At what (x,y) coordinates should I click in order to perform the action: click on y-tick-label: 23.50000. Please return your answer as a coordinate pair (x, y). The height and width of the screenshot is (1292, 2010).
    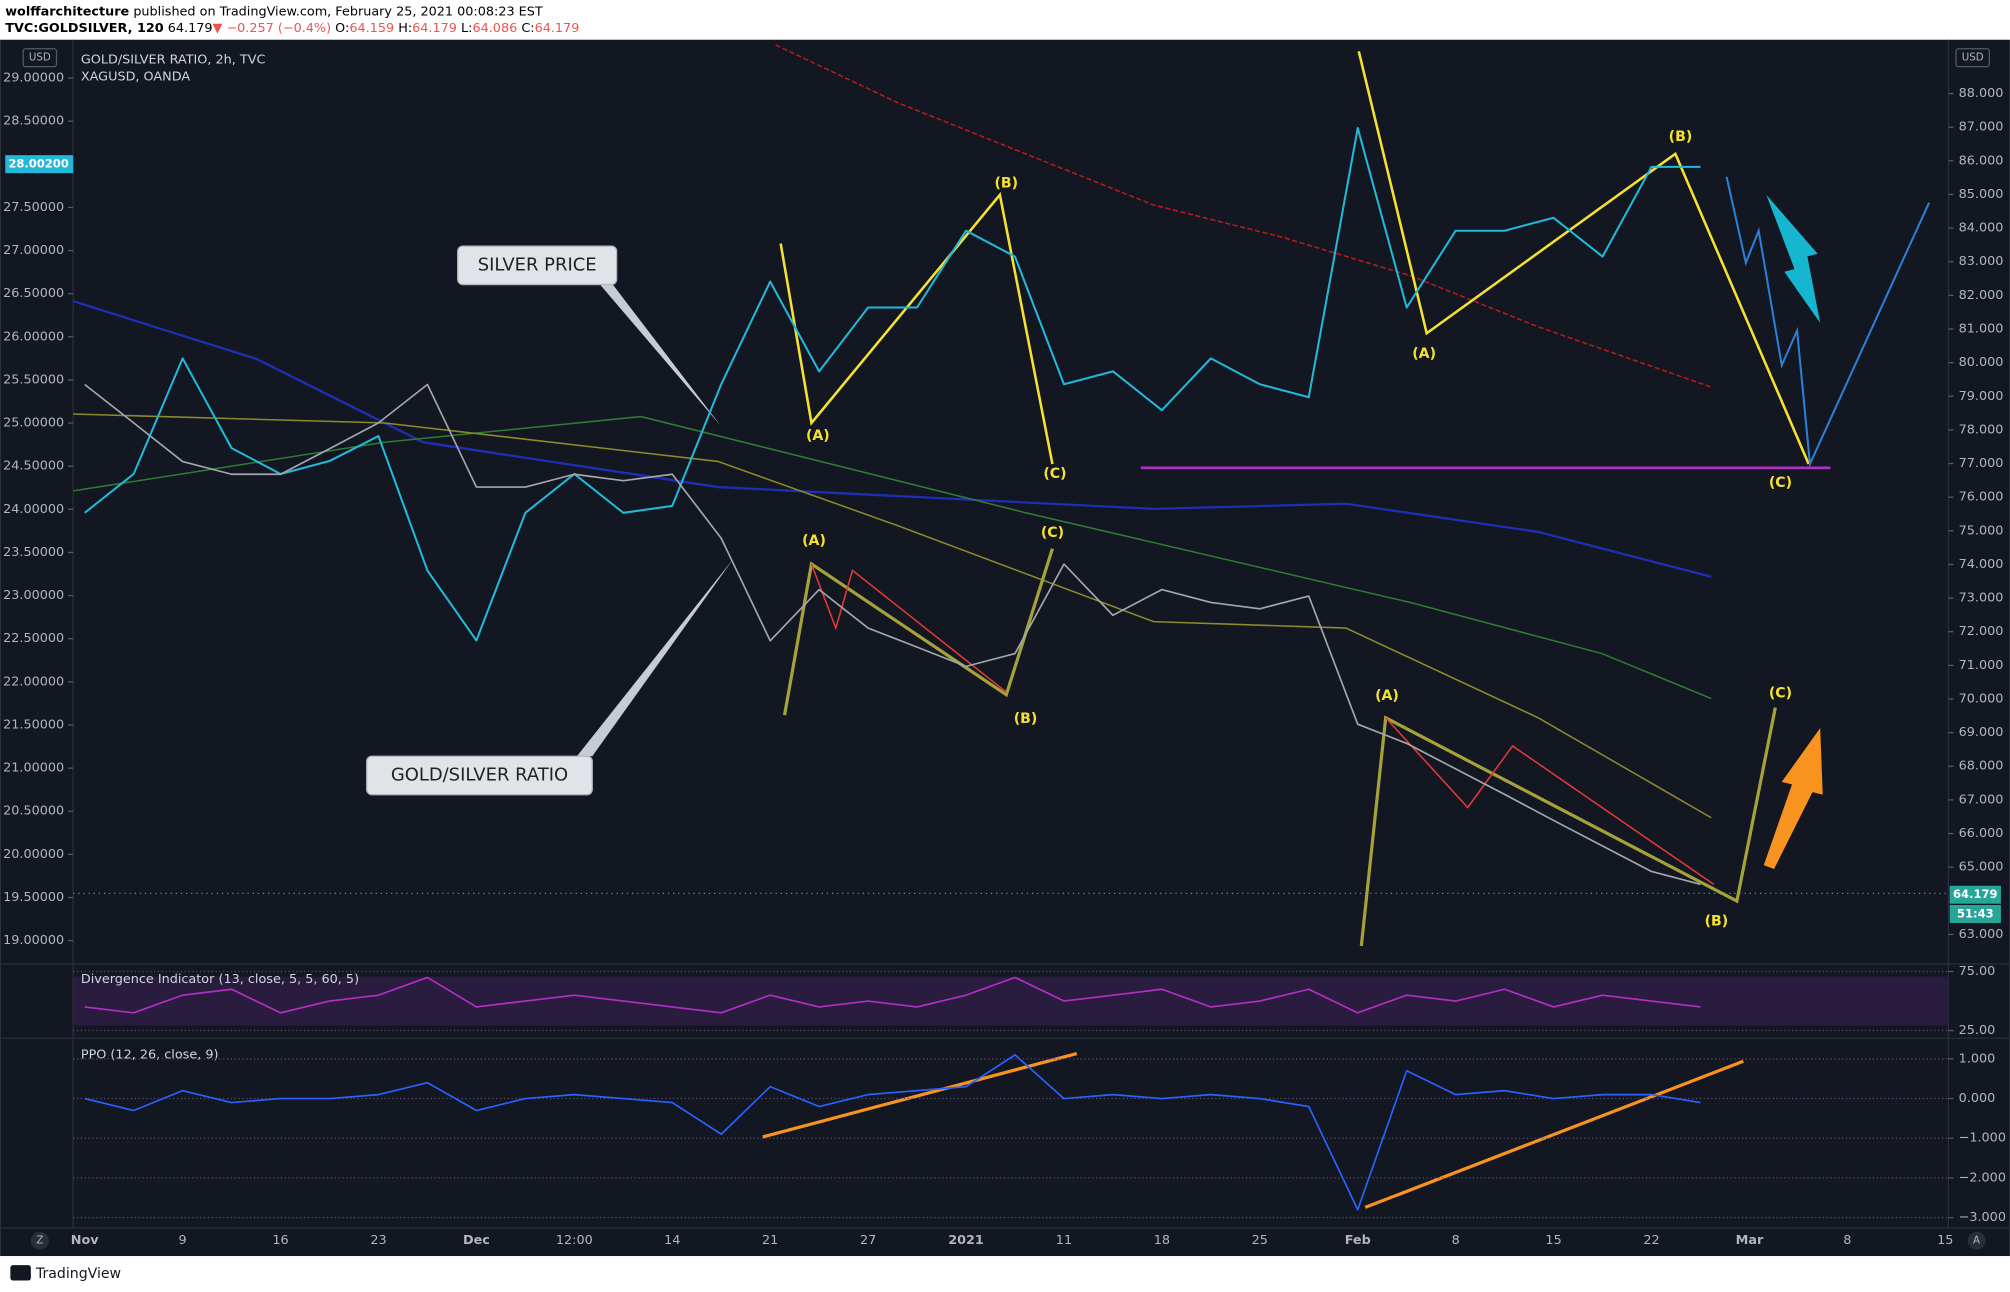
    Looking at the image, I should click on (33, 552).